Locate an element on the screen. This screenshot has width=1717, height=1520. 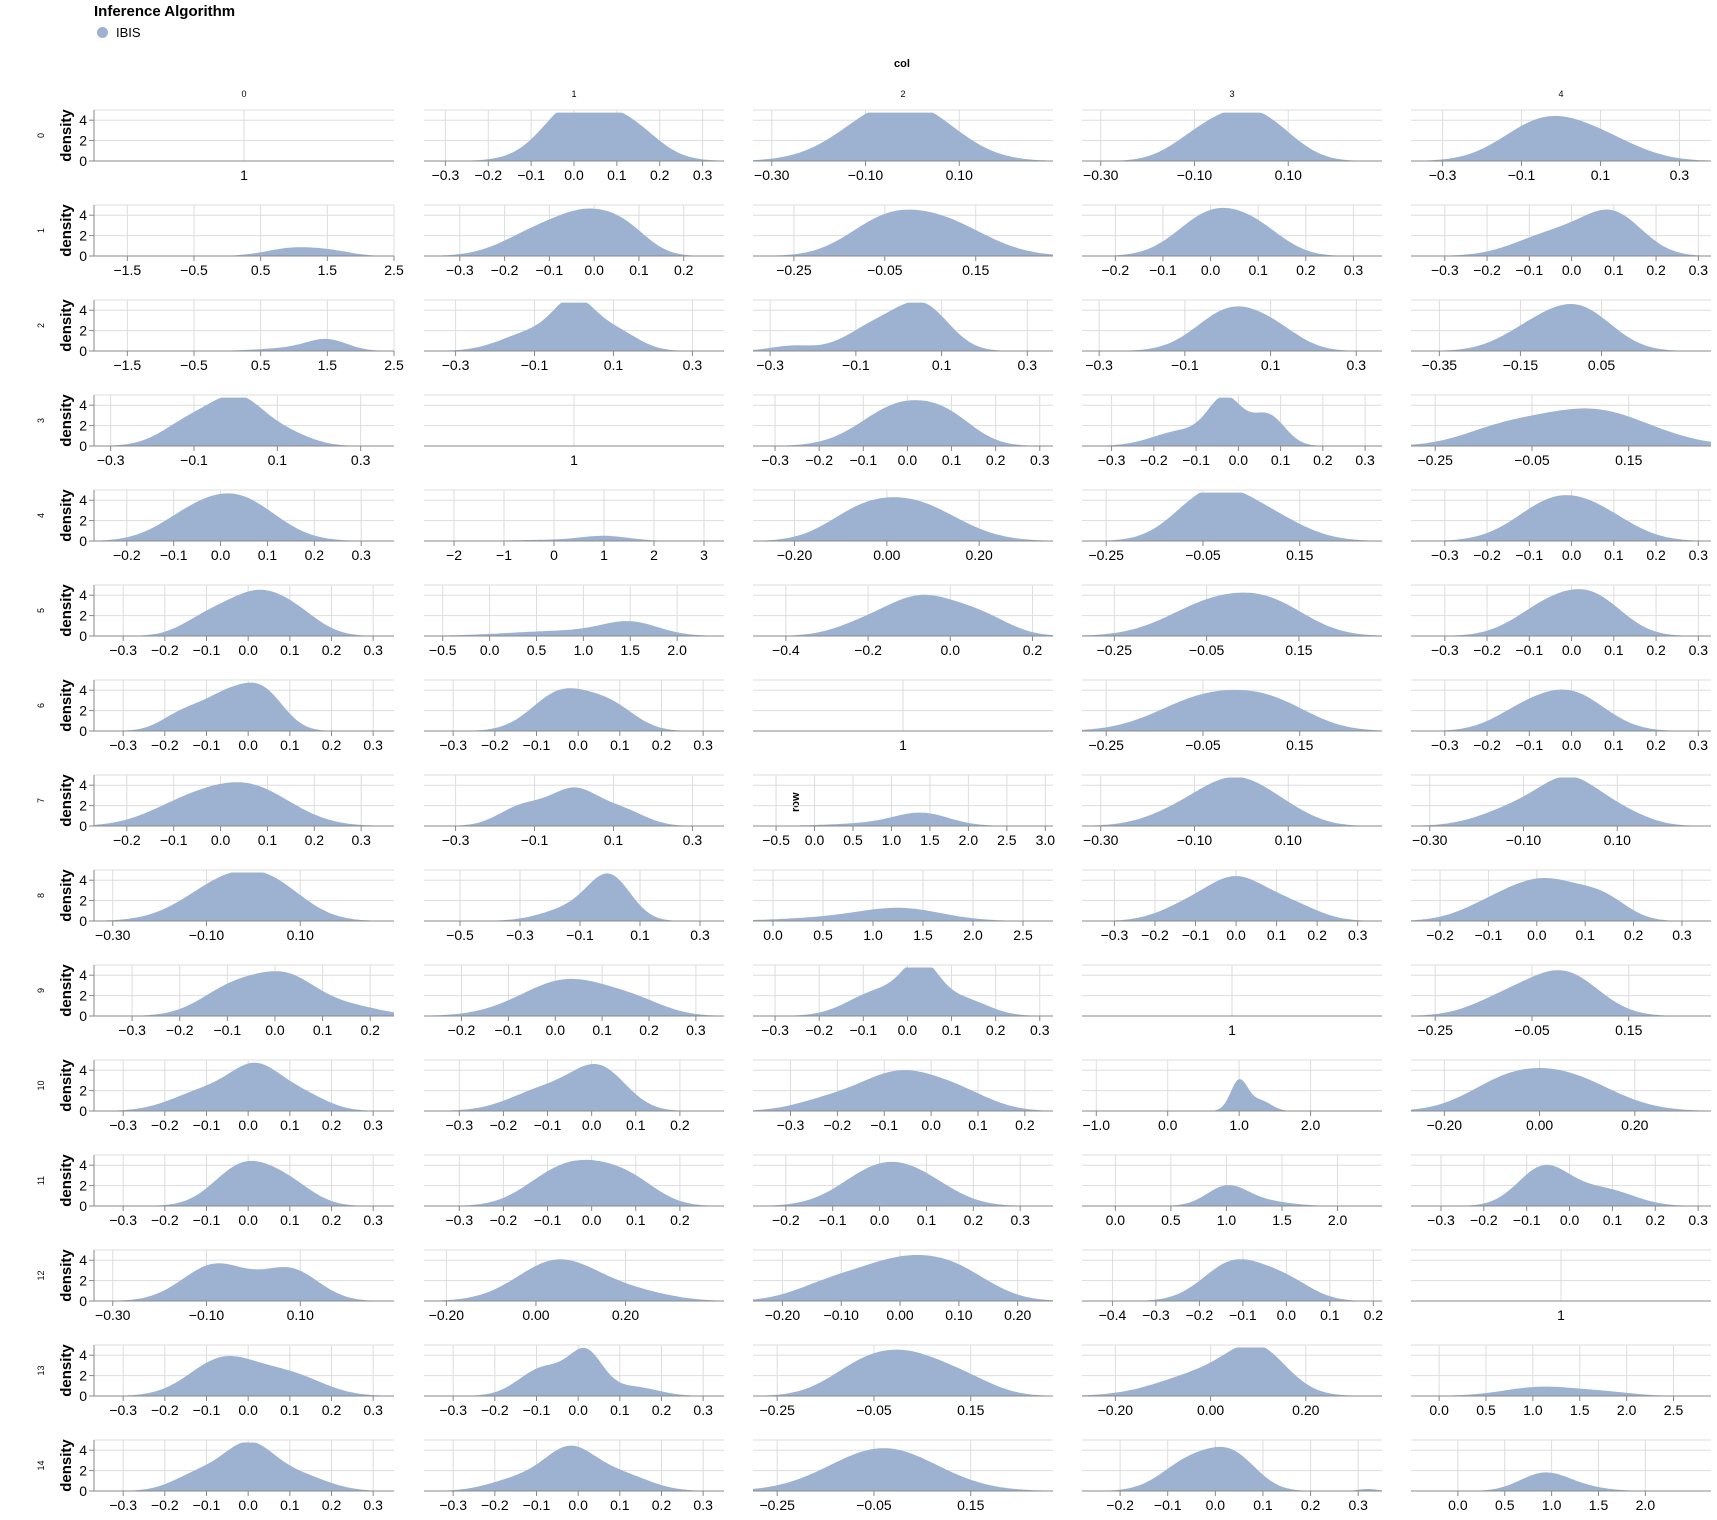
row-header-13: 13 is located at coordinates (41, 1370).